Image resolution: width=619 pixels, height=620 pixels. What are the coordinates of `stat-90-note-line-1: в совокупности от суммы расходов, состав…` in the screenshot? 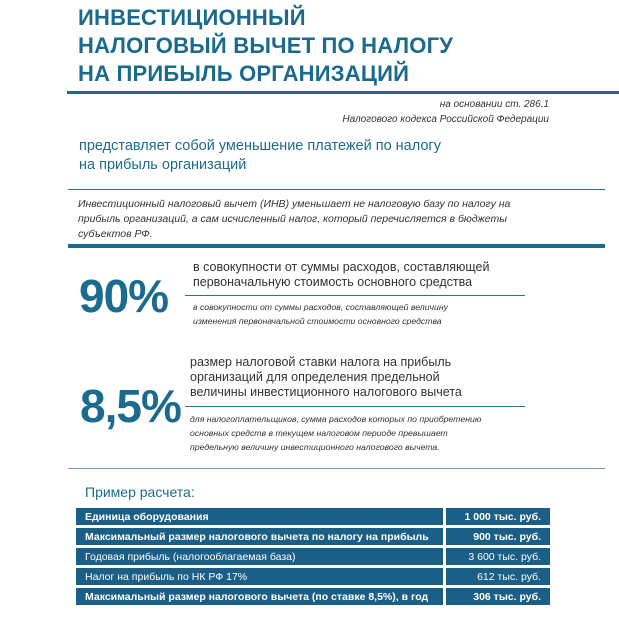 It's located at (320, 307).